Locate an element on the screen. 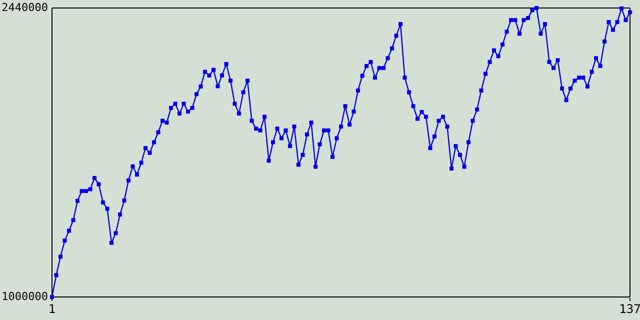  x-tick-label: 1 is located at coordinates (52, 309).